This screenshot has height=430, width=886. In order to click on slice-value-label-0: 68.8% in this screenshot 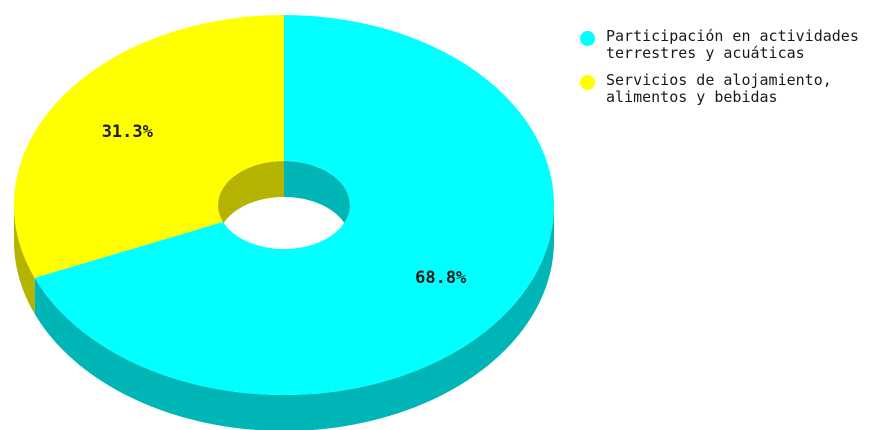, I will do `click(441, 278)`.